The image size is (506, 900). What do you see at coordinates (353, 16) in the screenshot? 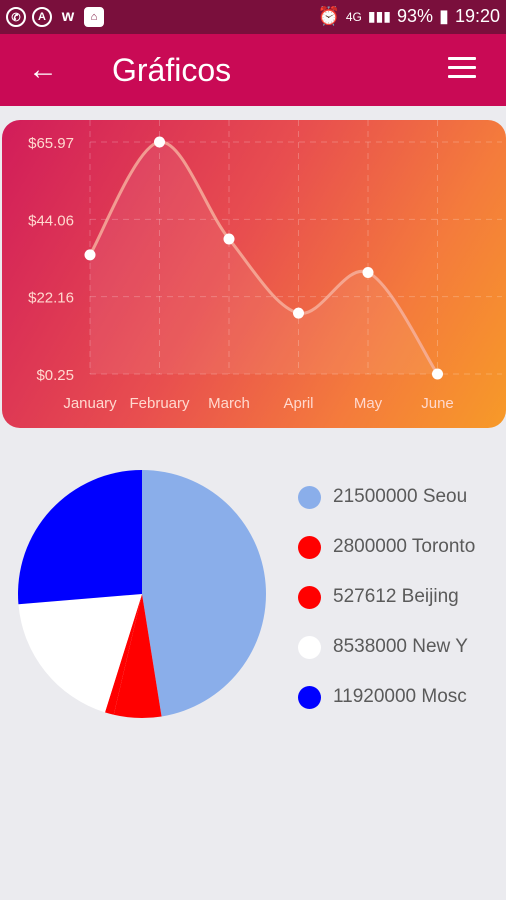
I see `network-indicator: 4G` at bounding box center [353, 16].